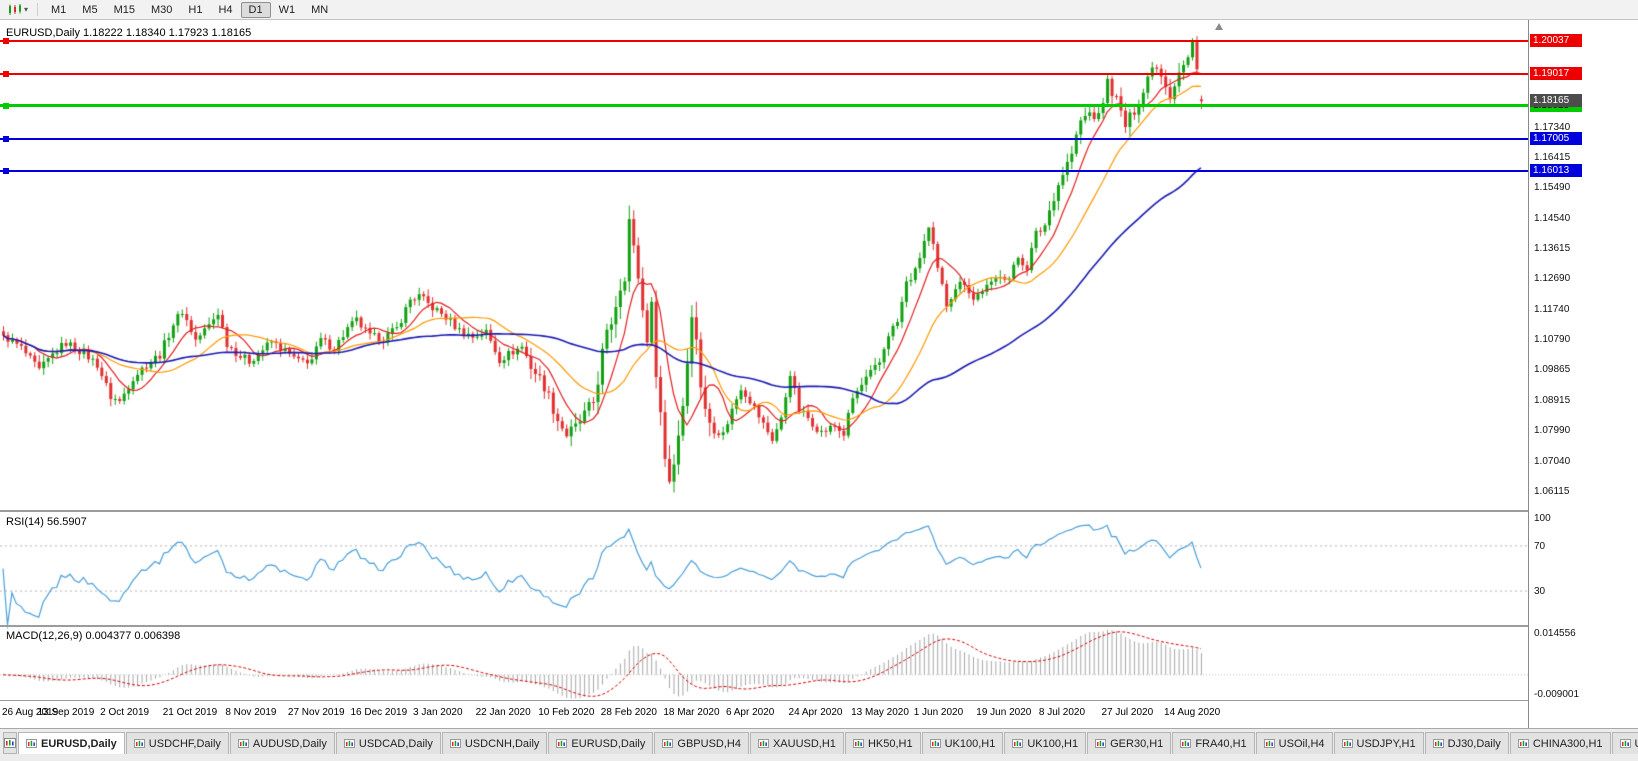 This screenshot has width=1638, height=761. I want to click on timeframe-buttons-group: M1 M5 M15 M30 H1 H4 D1 W1 MN, so click(189, 9).